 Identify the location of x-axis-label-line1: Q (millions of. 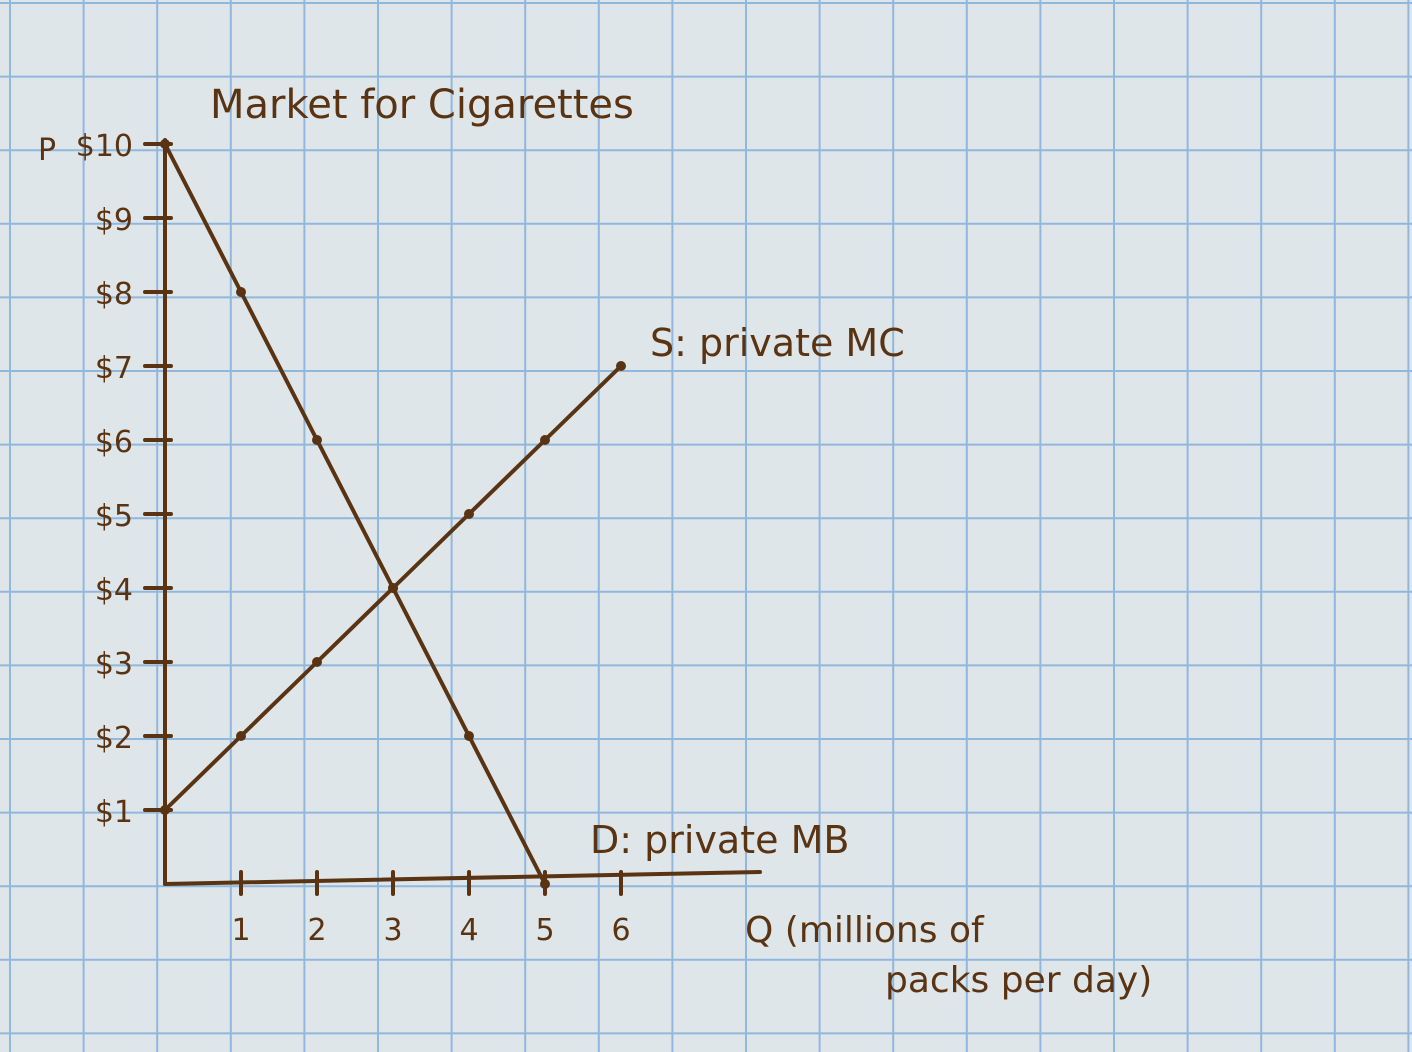
(865, 930).